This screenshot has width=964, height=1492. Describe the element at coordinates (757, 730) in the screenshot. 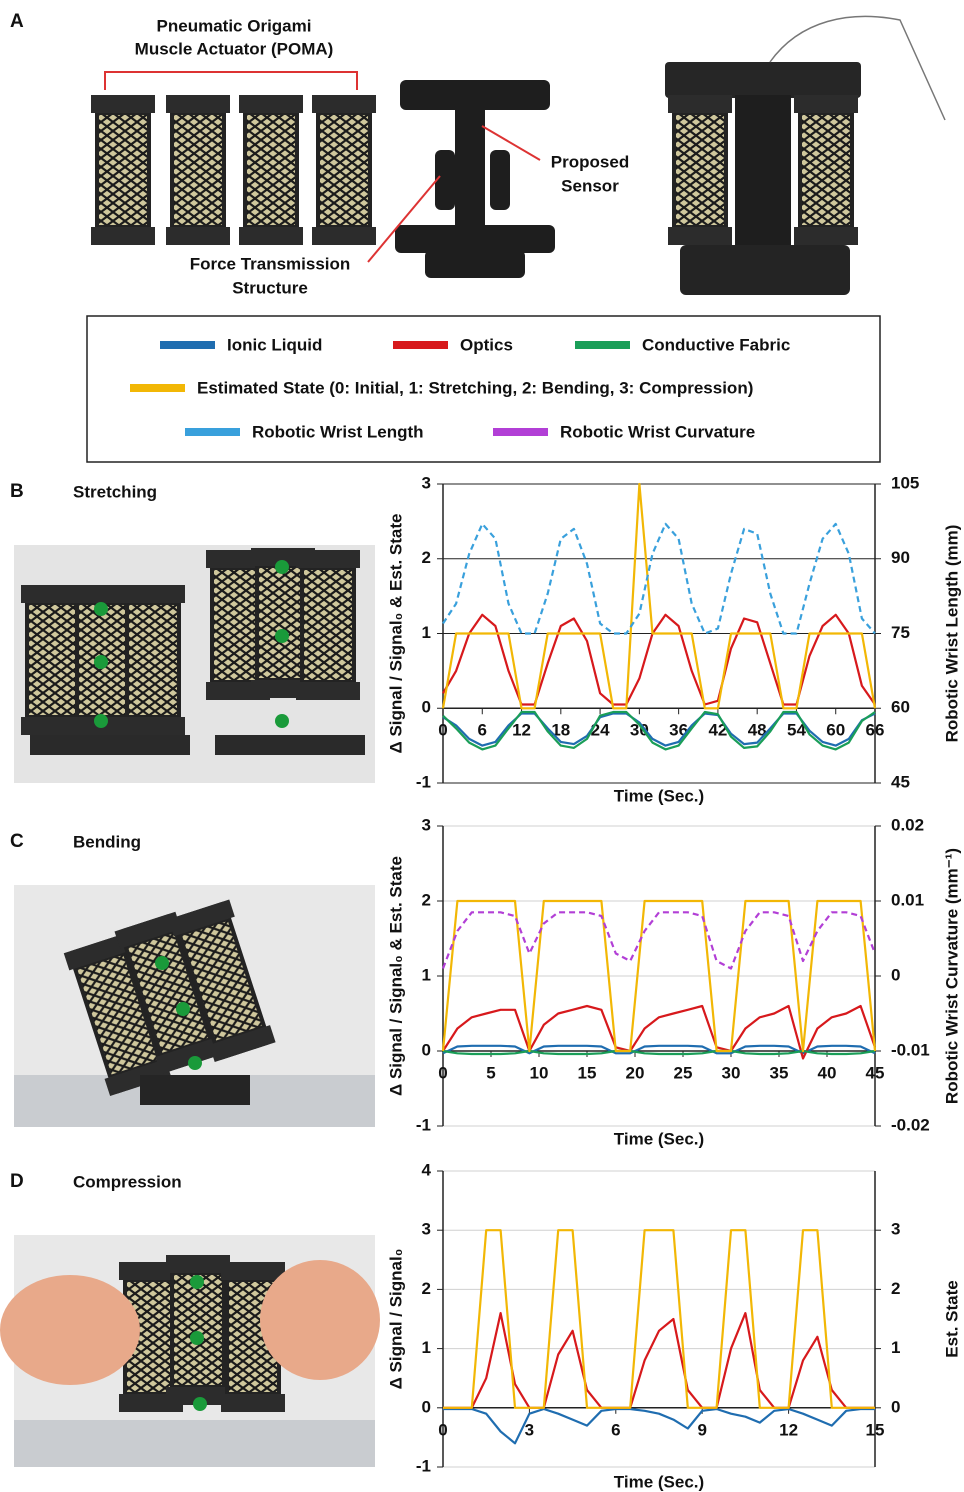

I see `x-tick-label: 48` at that location.